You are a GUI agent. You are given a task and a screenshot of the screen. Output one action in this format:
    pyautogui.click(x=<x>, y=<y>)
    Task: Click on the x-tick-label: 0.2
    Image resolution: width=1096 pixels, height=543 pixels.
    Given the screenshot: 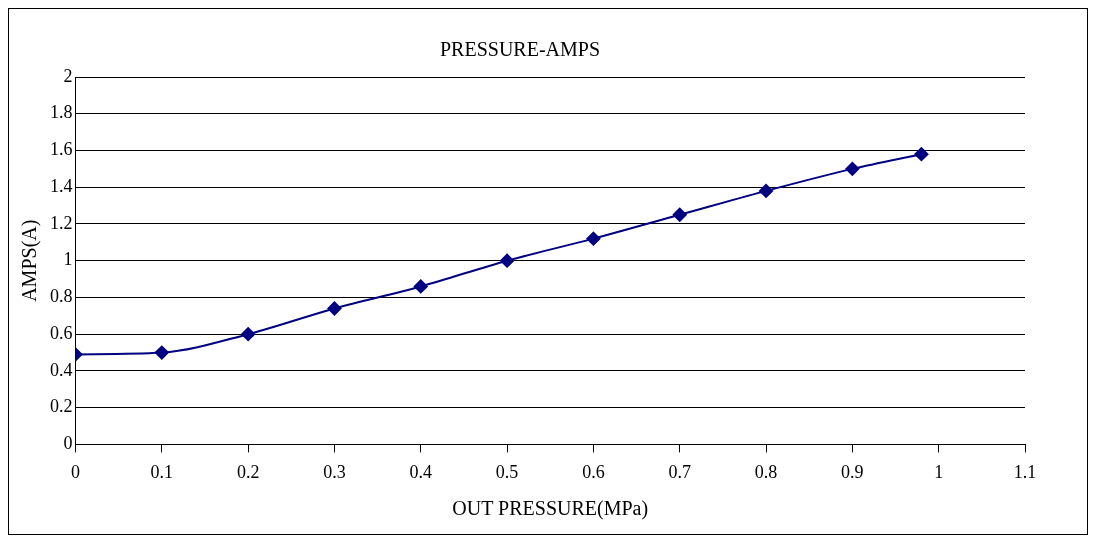 What is the action you would take?
    pyautogui.click(x=248, y=471)
    